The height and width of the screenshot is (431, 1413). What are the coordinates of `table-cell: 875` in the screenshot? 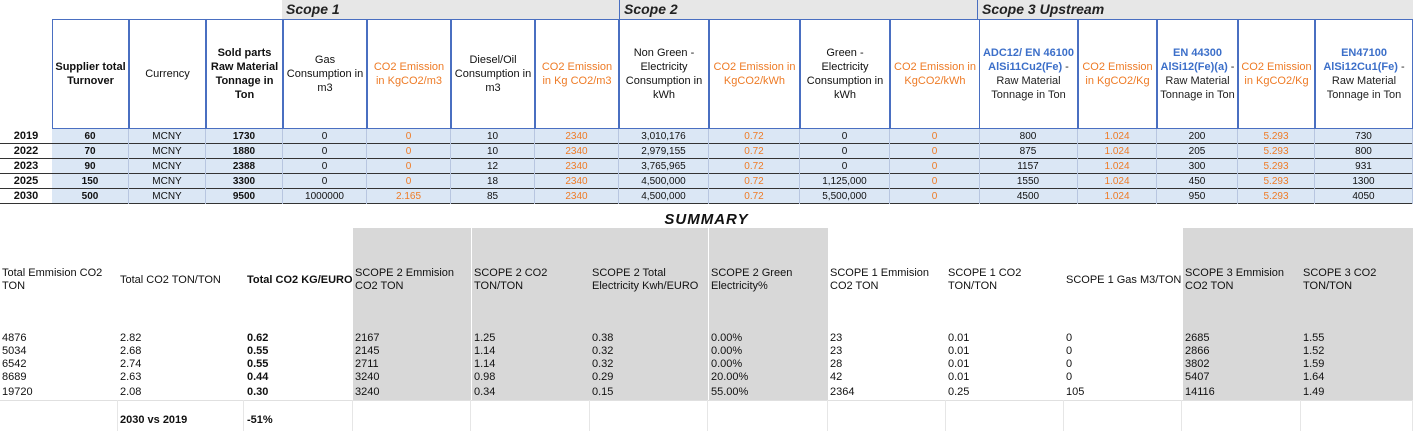 It's located at (1028, 151).